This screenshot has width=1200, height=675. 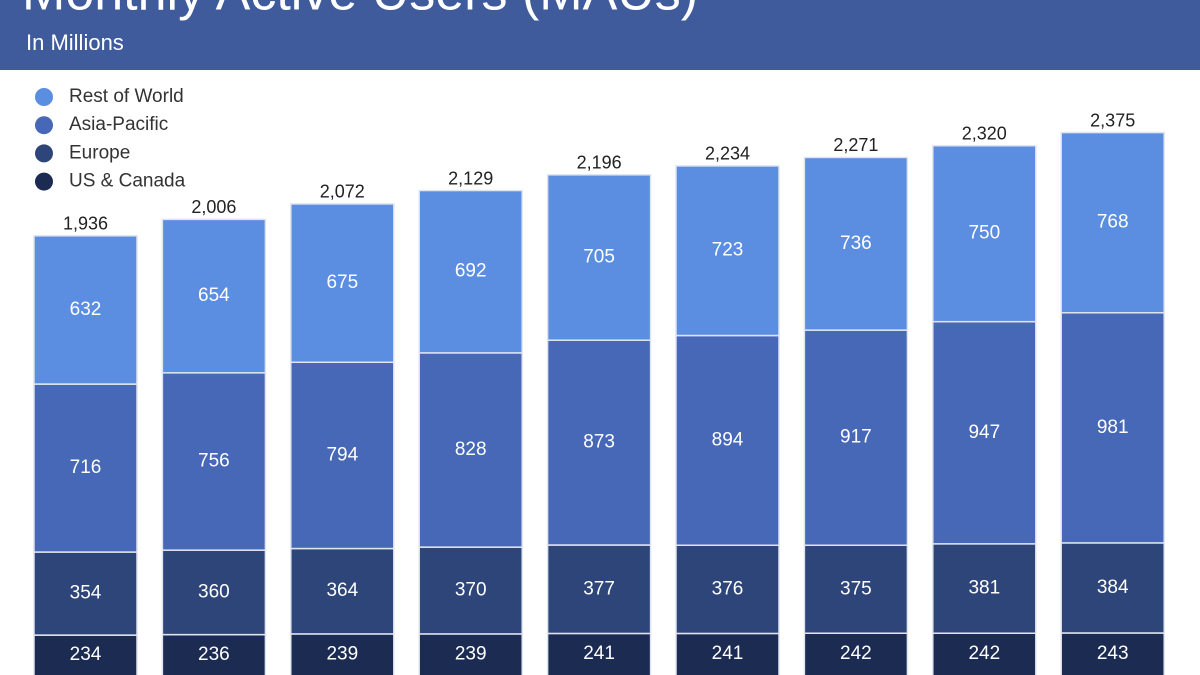 I want to click on segment-label: 354, so click(x=86, y=593).